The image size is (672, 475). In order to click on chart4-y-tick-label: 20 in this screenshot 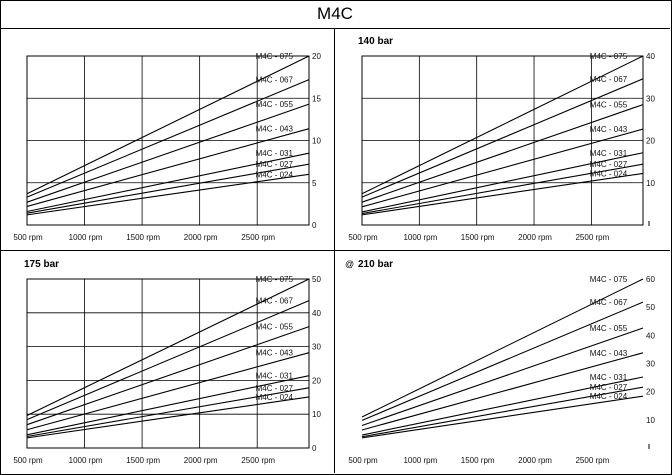, I will do `click(650, 392)`.